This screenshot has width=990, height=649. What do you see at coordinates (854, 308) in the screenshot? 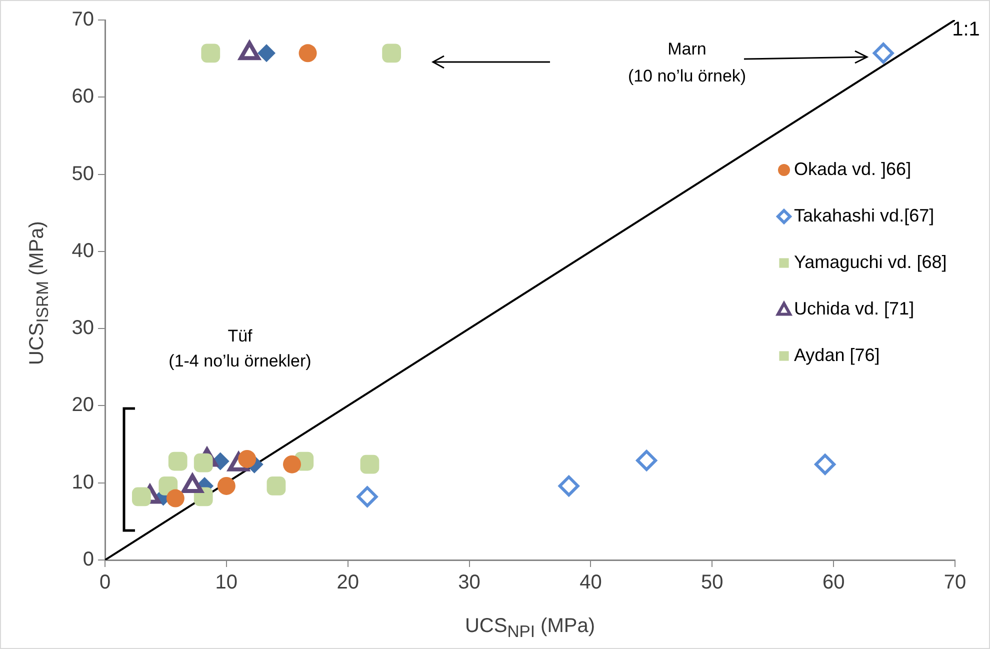
I see `legend-label: Uchida vd. [71]` at bounding box center [854, 308].